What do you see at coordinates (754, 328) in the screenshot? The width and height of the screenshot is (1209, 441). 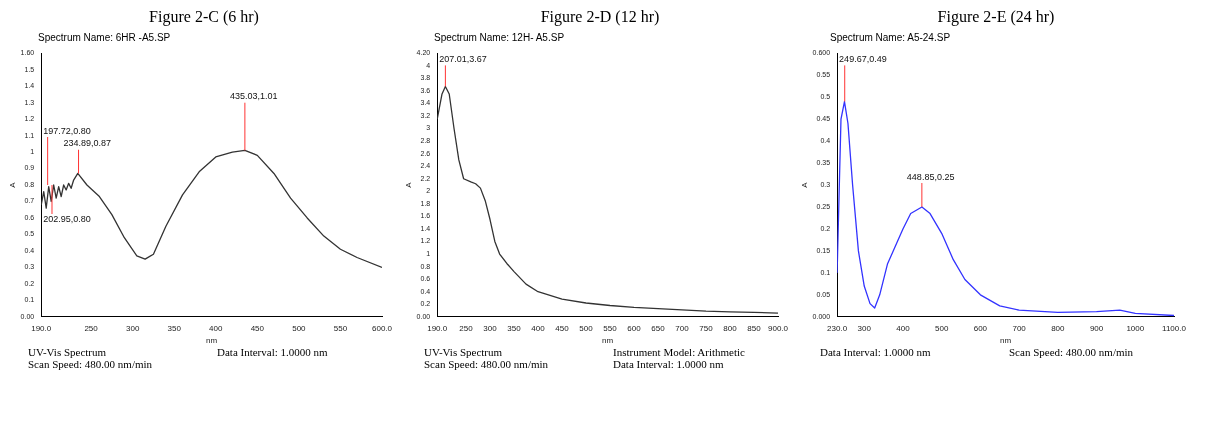 I see `x-tick-label: 850` at bounding box center [754, 328].